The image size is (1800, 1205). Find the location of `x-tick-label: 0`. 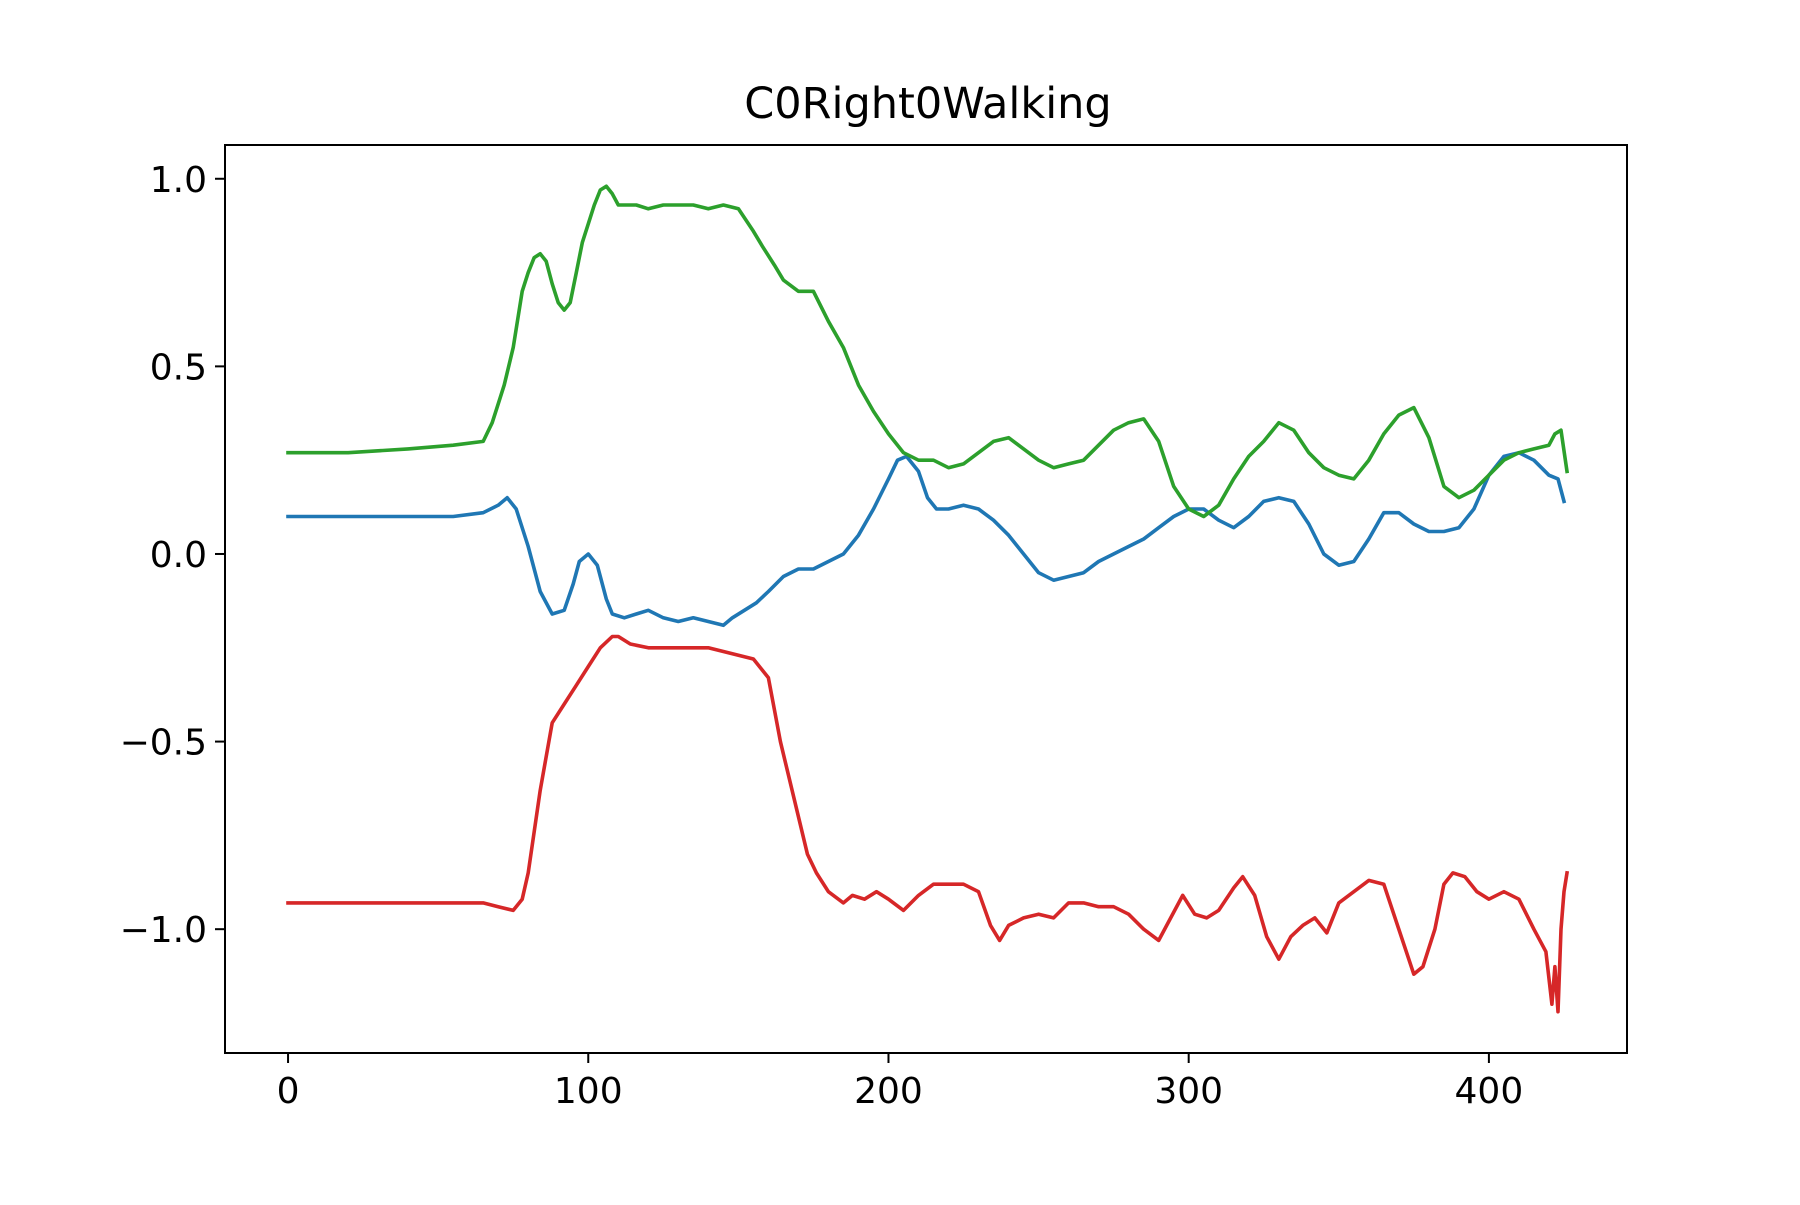

x-tick-label: 0 is located at coordinates (288, 1091).